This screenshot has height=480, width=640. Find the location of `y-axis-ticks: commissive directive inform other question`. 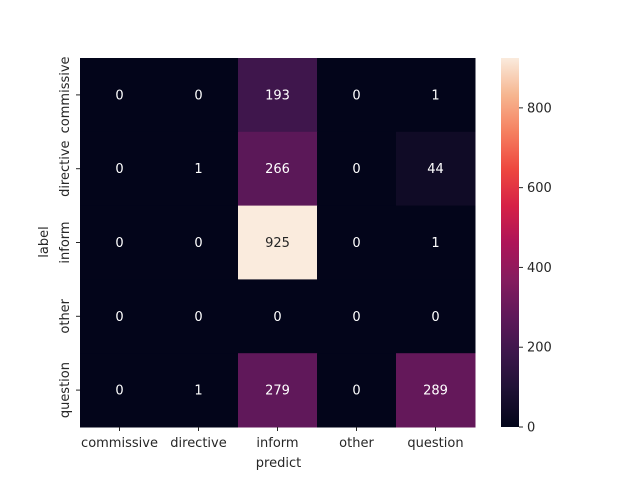

y-axis-ticks: commissive directive inform other question is located at coordinates (69, 237).